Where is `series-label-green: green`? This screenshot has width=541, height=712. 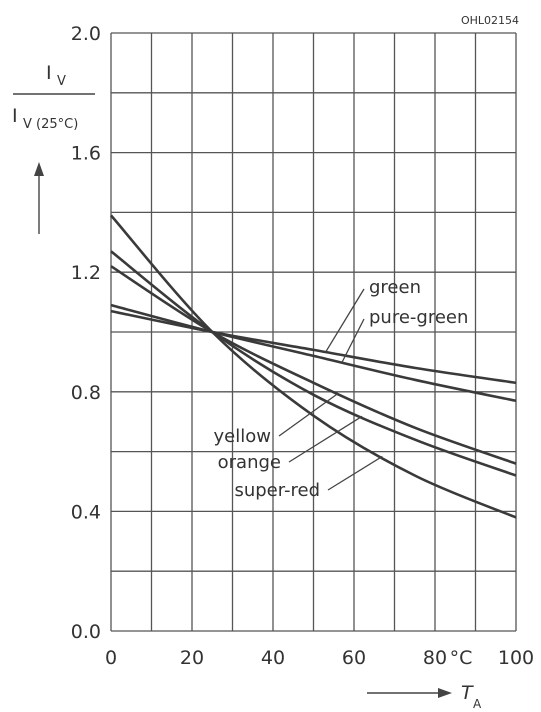 series-label-green: green is located at coordinates (395, 287).